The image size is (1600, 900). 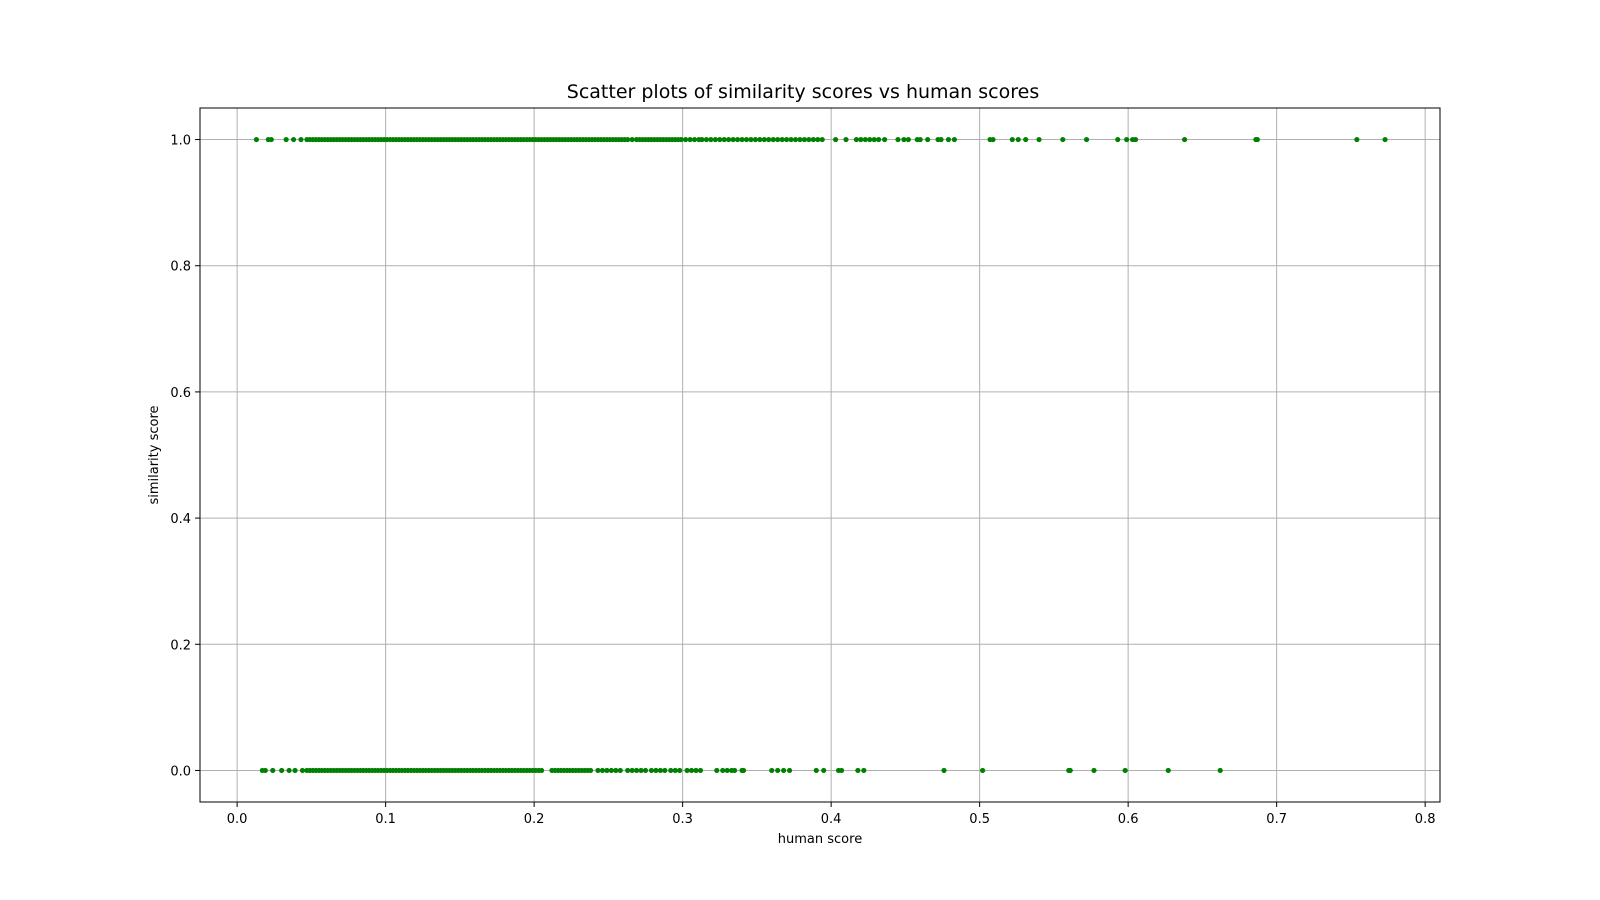 What do you see at coordinates (180, 393) in the screenshot?
I see `y-tick-label: 0.6` at bounding box center [180, 393].